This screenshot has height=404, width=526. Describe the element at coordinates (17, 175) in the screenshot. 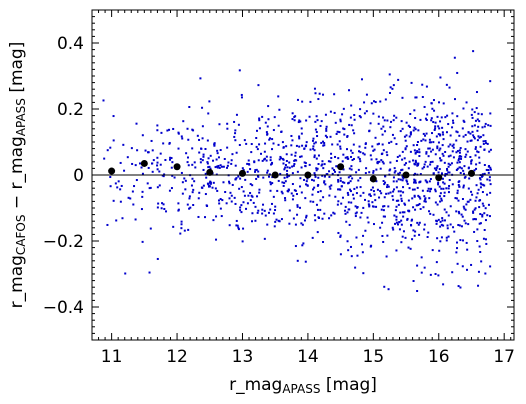

I see `y-axis-label: r_magCAFOS − r_magAPASS [mag]` at that location.